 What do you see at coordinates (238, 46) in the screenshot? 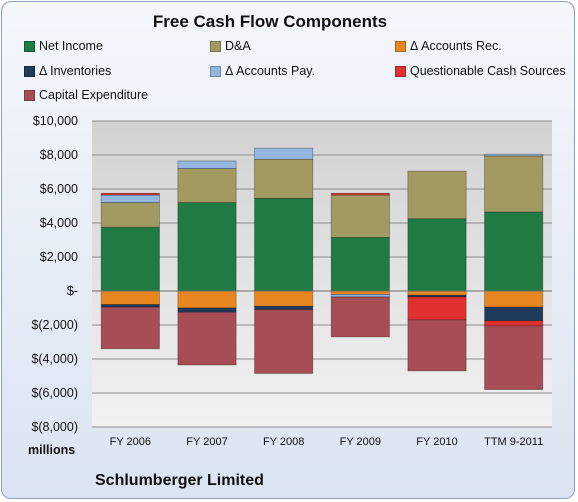
I see `legend-label: D&A` at bounding box center [238, 46].